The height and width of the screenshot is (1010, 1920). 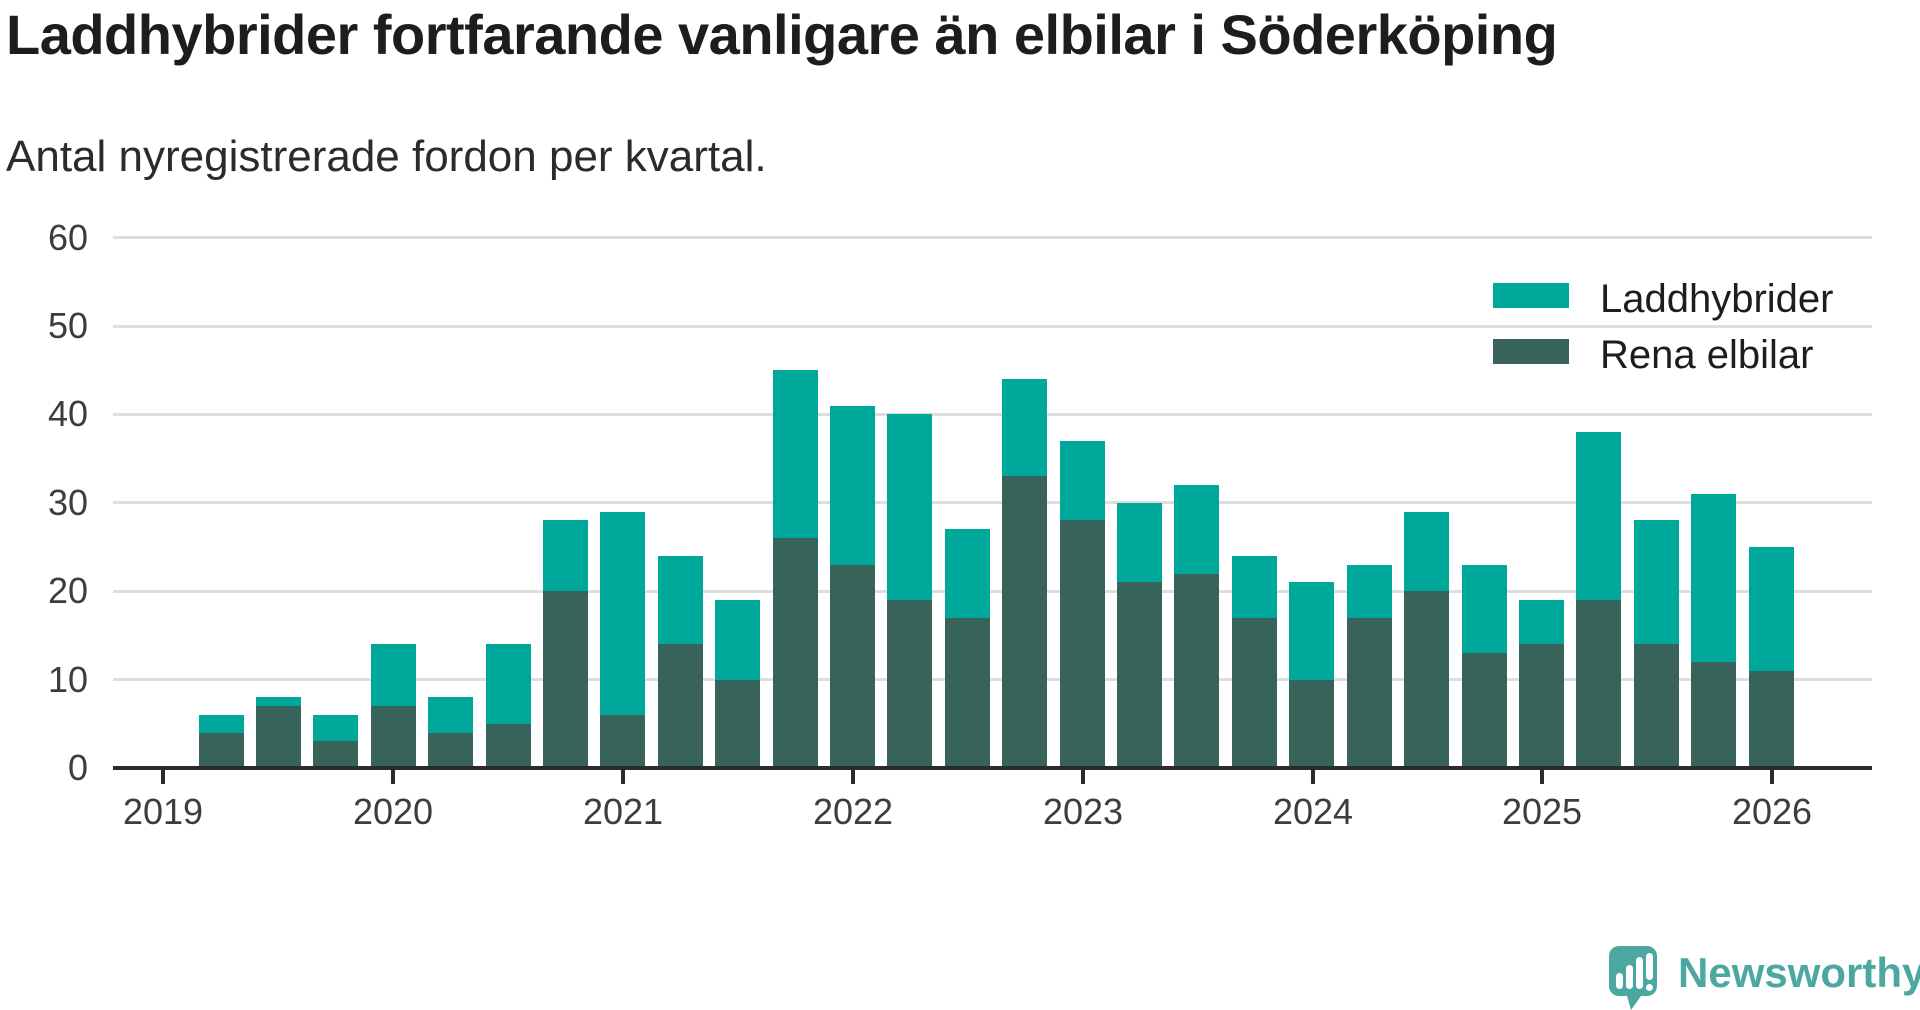 What do you see at coordinates (1656, 706) in the screenshot?
I see `bar-rena-elbilar-2025-q3` at bounding box center [1656, 706].